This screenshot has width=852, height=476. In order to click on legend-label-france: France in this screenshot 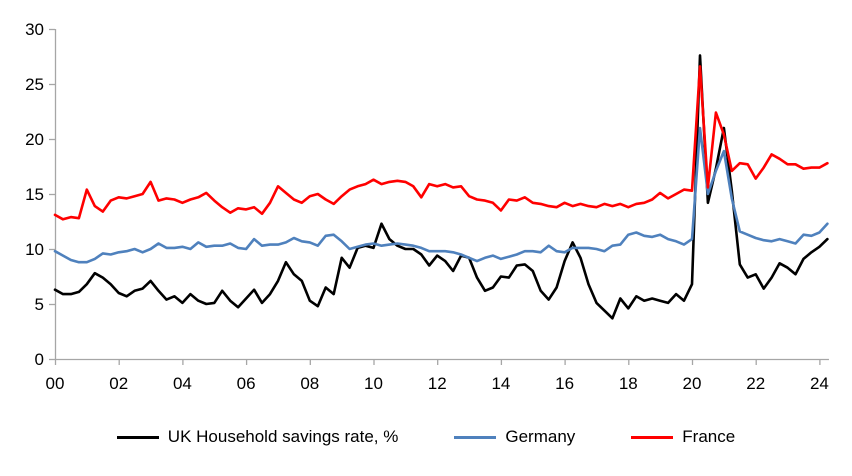, I will do `click(709, 436)`.